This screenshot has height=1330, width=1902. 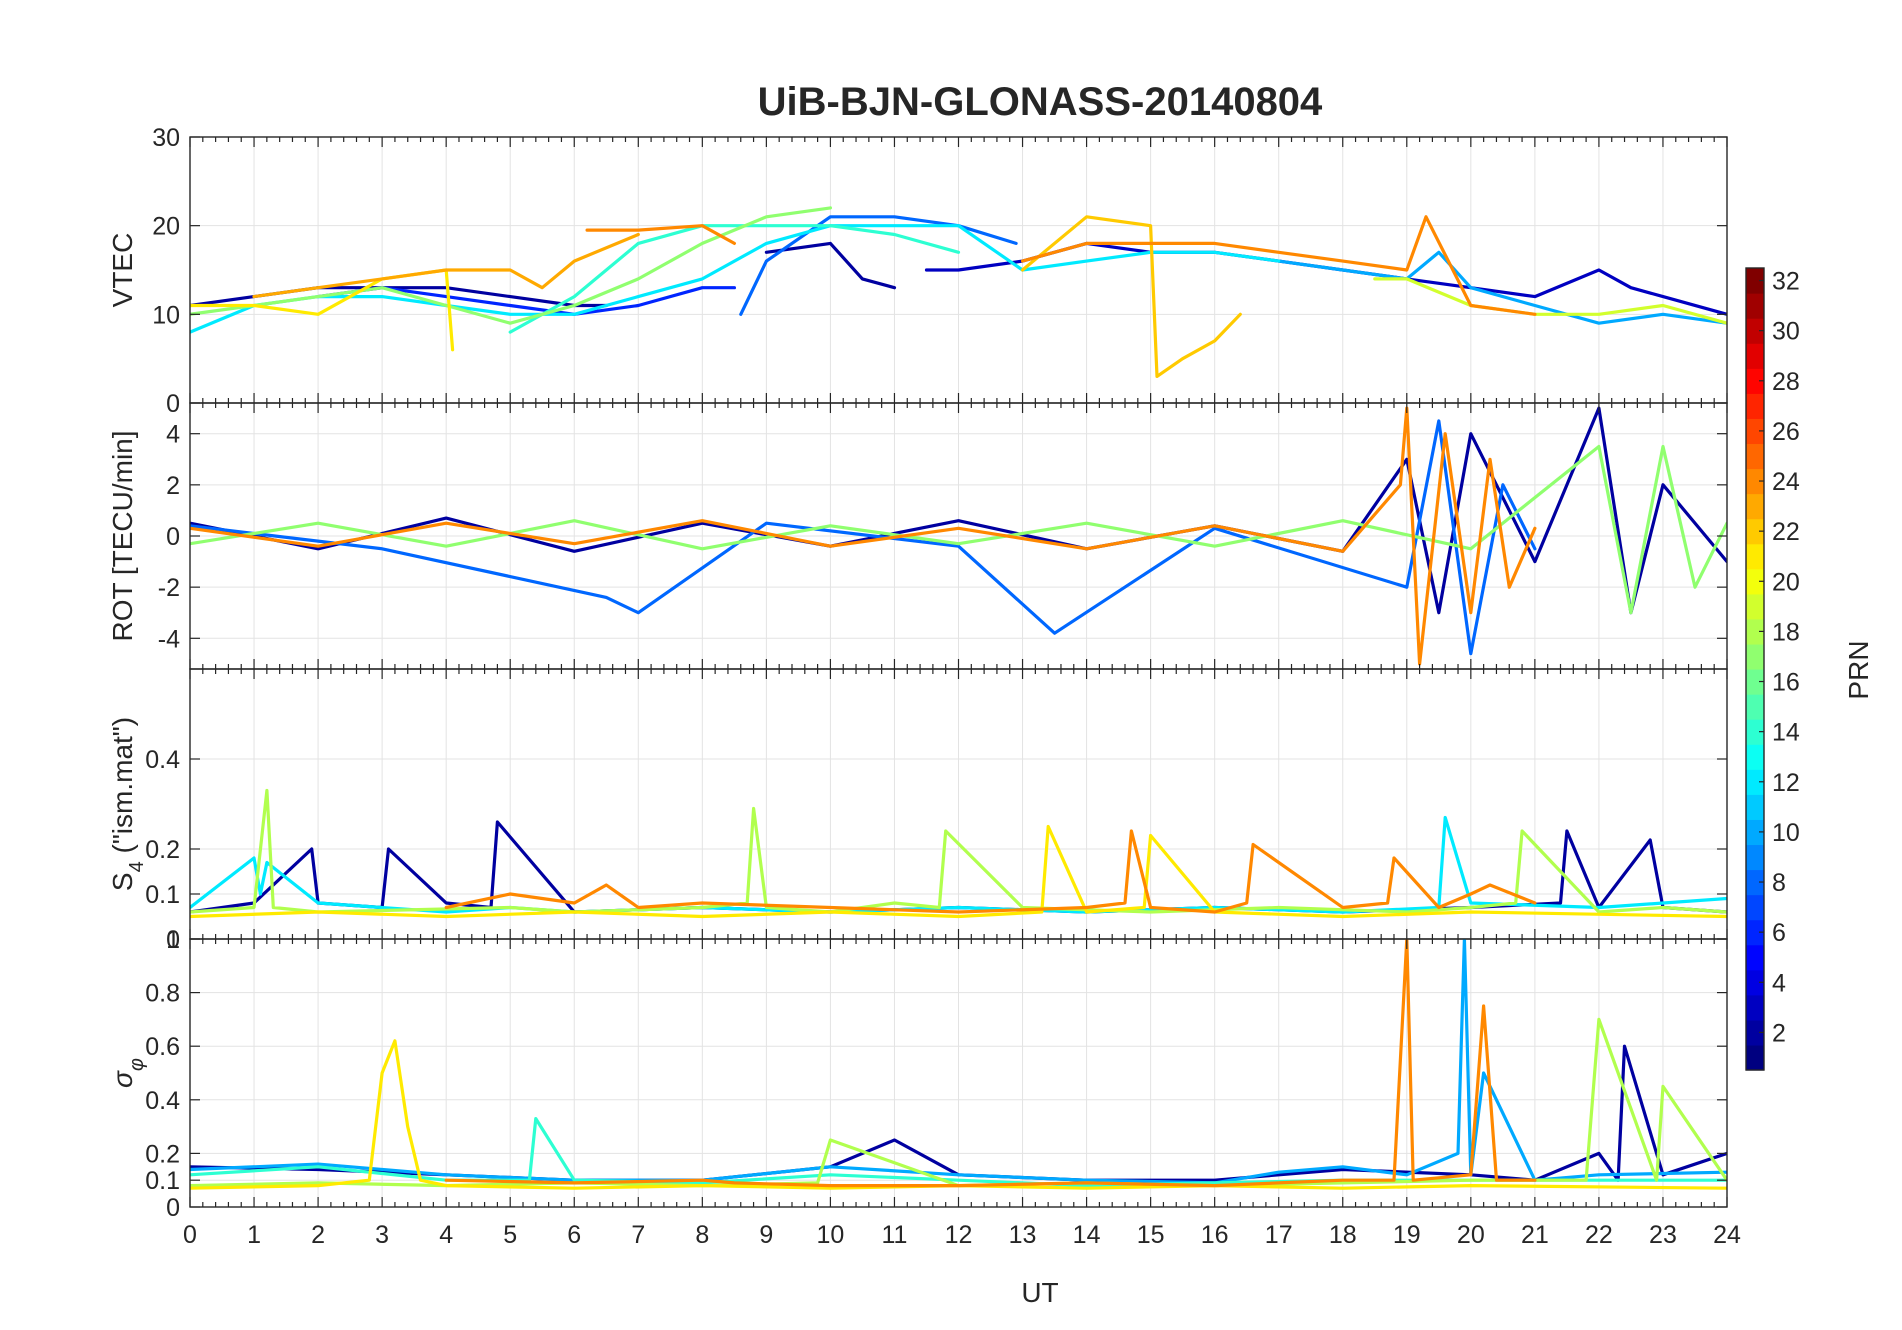 I want to click on x-tick-label: 0, so click(x=190, y=1235).